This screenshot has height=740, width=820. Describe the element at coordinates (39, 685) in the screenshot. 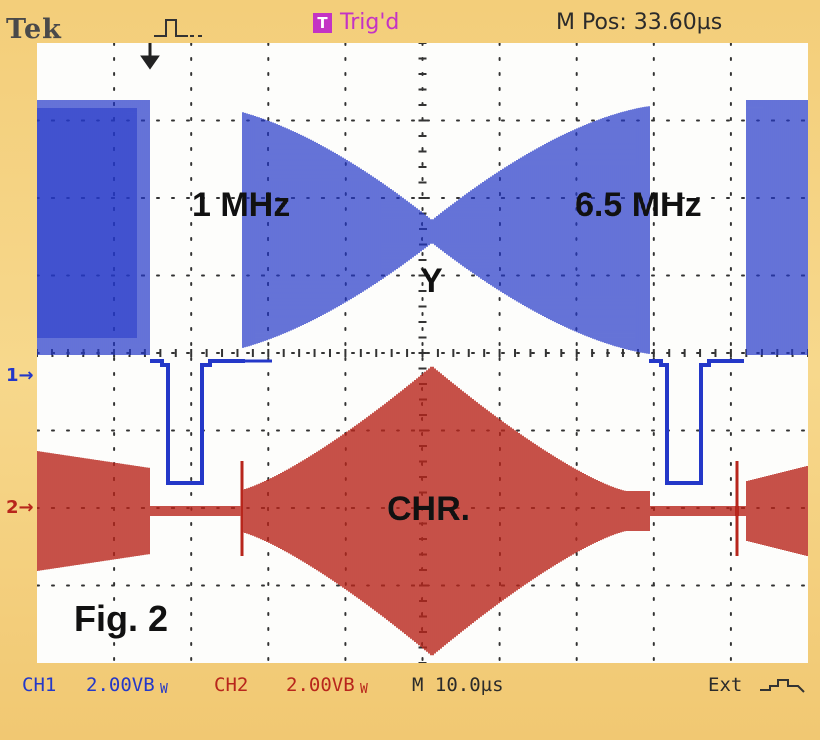

I see `ch1-label: CH1` at that location.